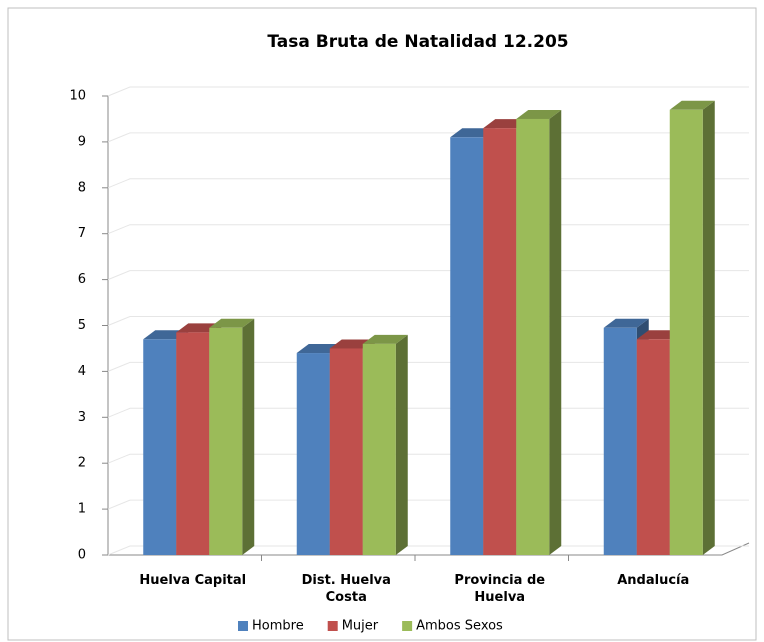 The width and height of the screenshot is (764, 642). I want to click on y-tick-label: 8, so click(82, 187).